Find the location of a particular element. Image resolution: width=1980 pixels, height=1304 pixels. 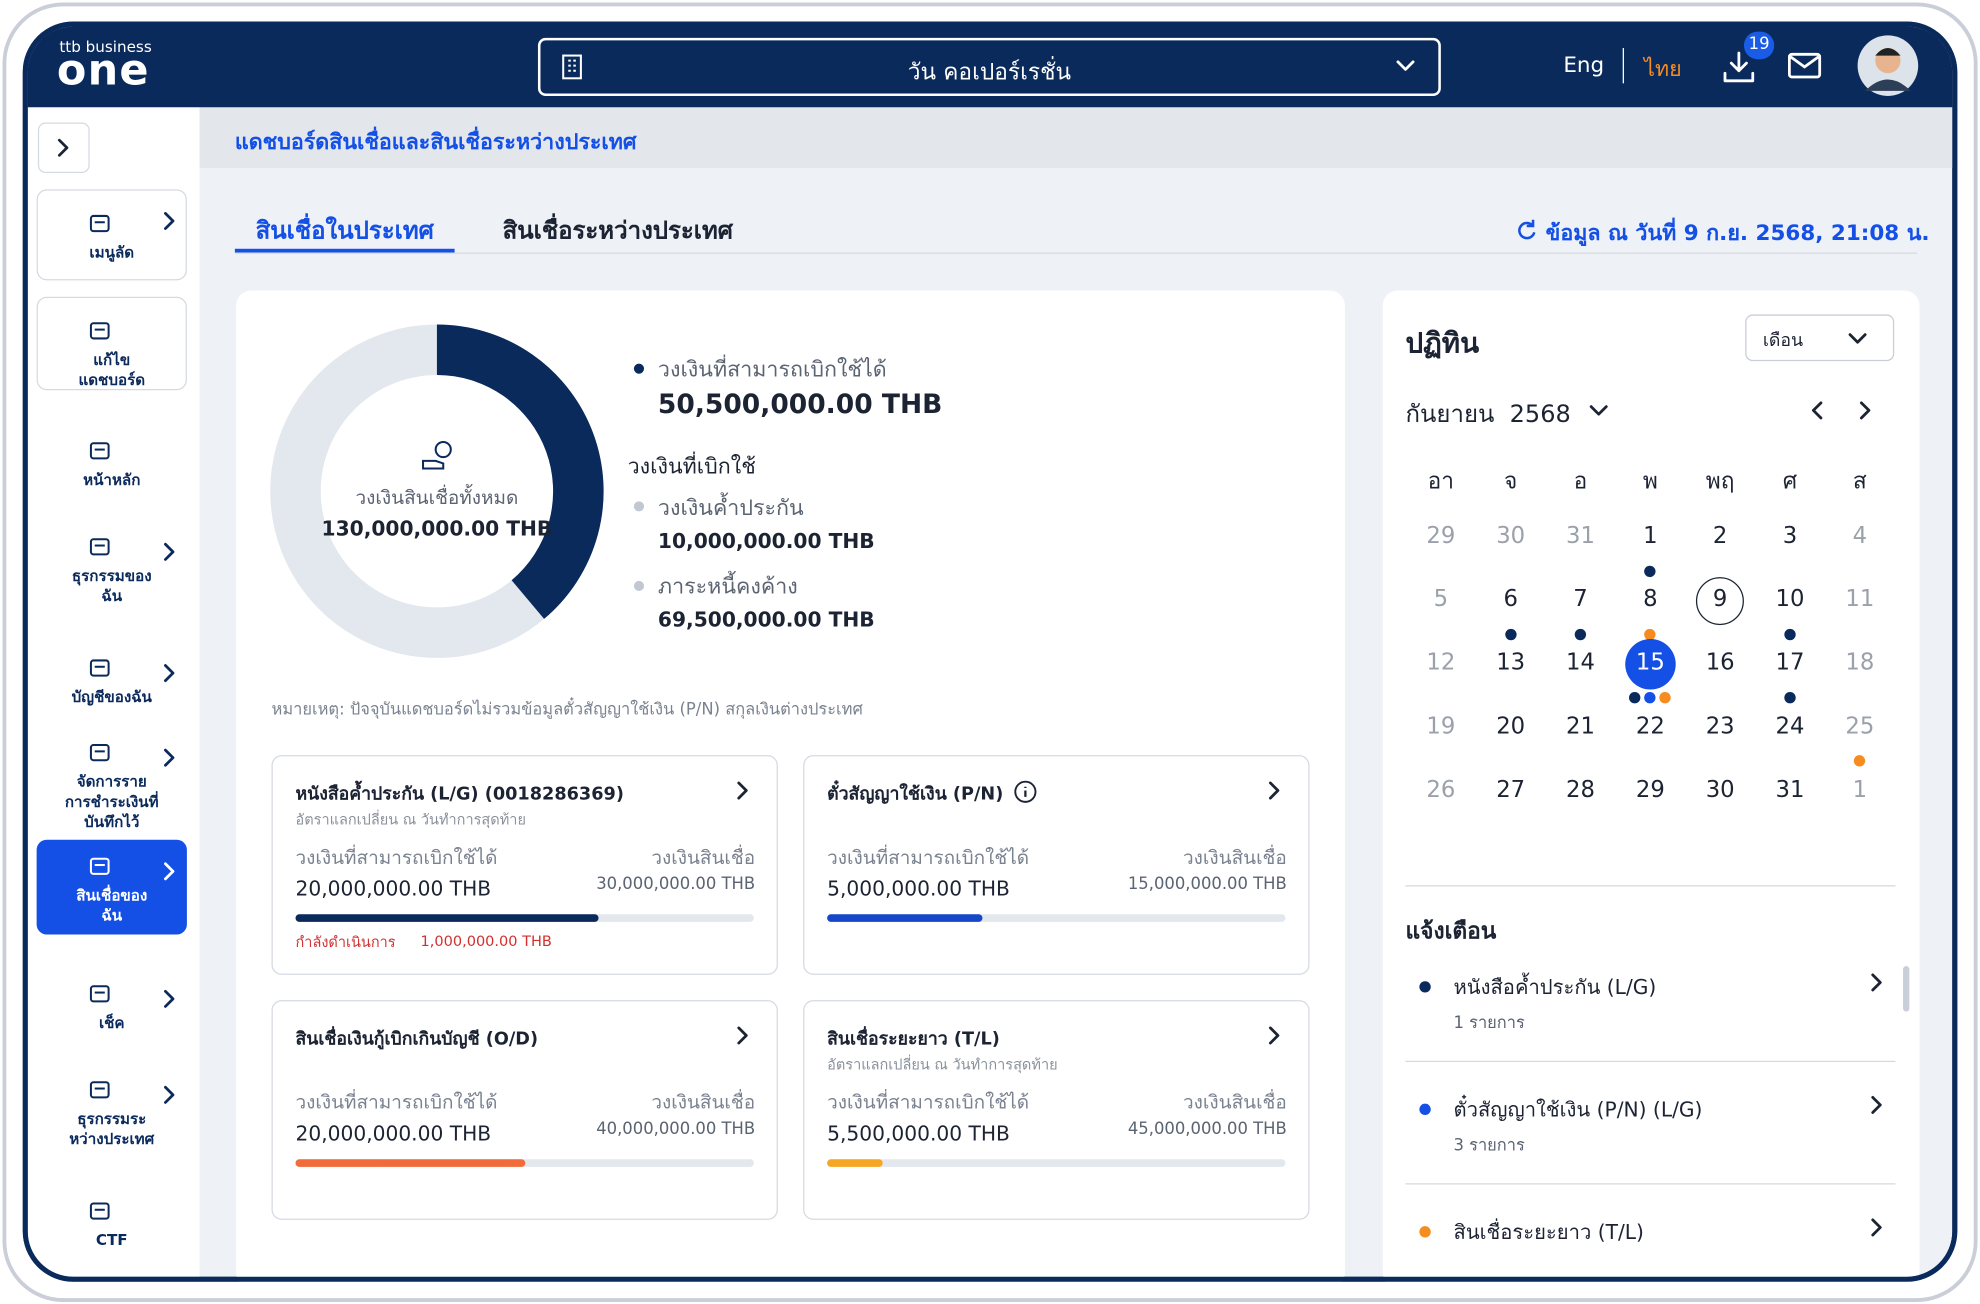

sidebar-label: หน้าหลัก is located at coordinates (112, 480).